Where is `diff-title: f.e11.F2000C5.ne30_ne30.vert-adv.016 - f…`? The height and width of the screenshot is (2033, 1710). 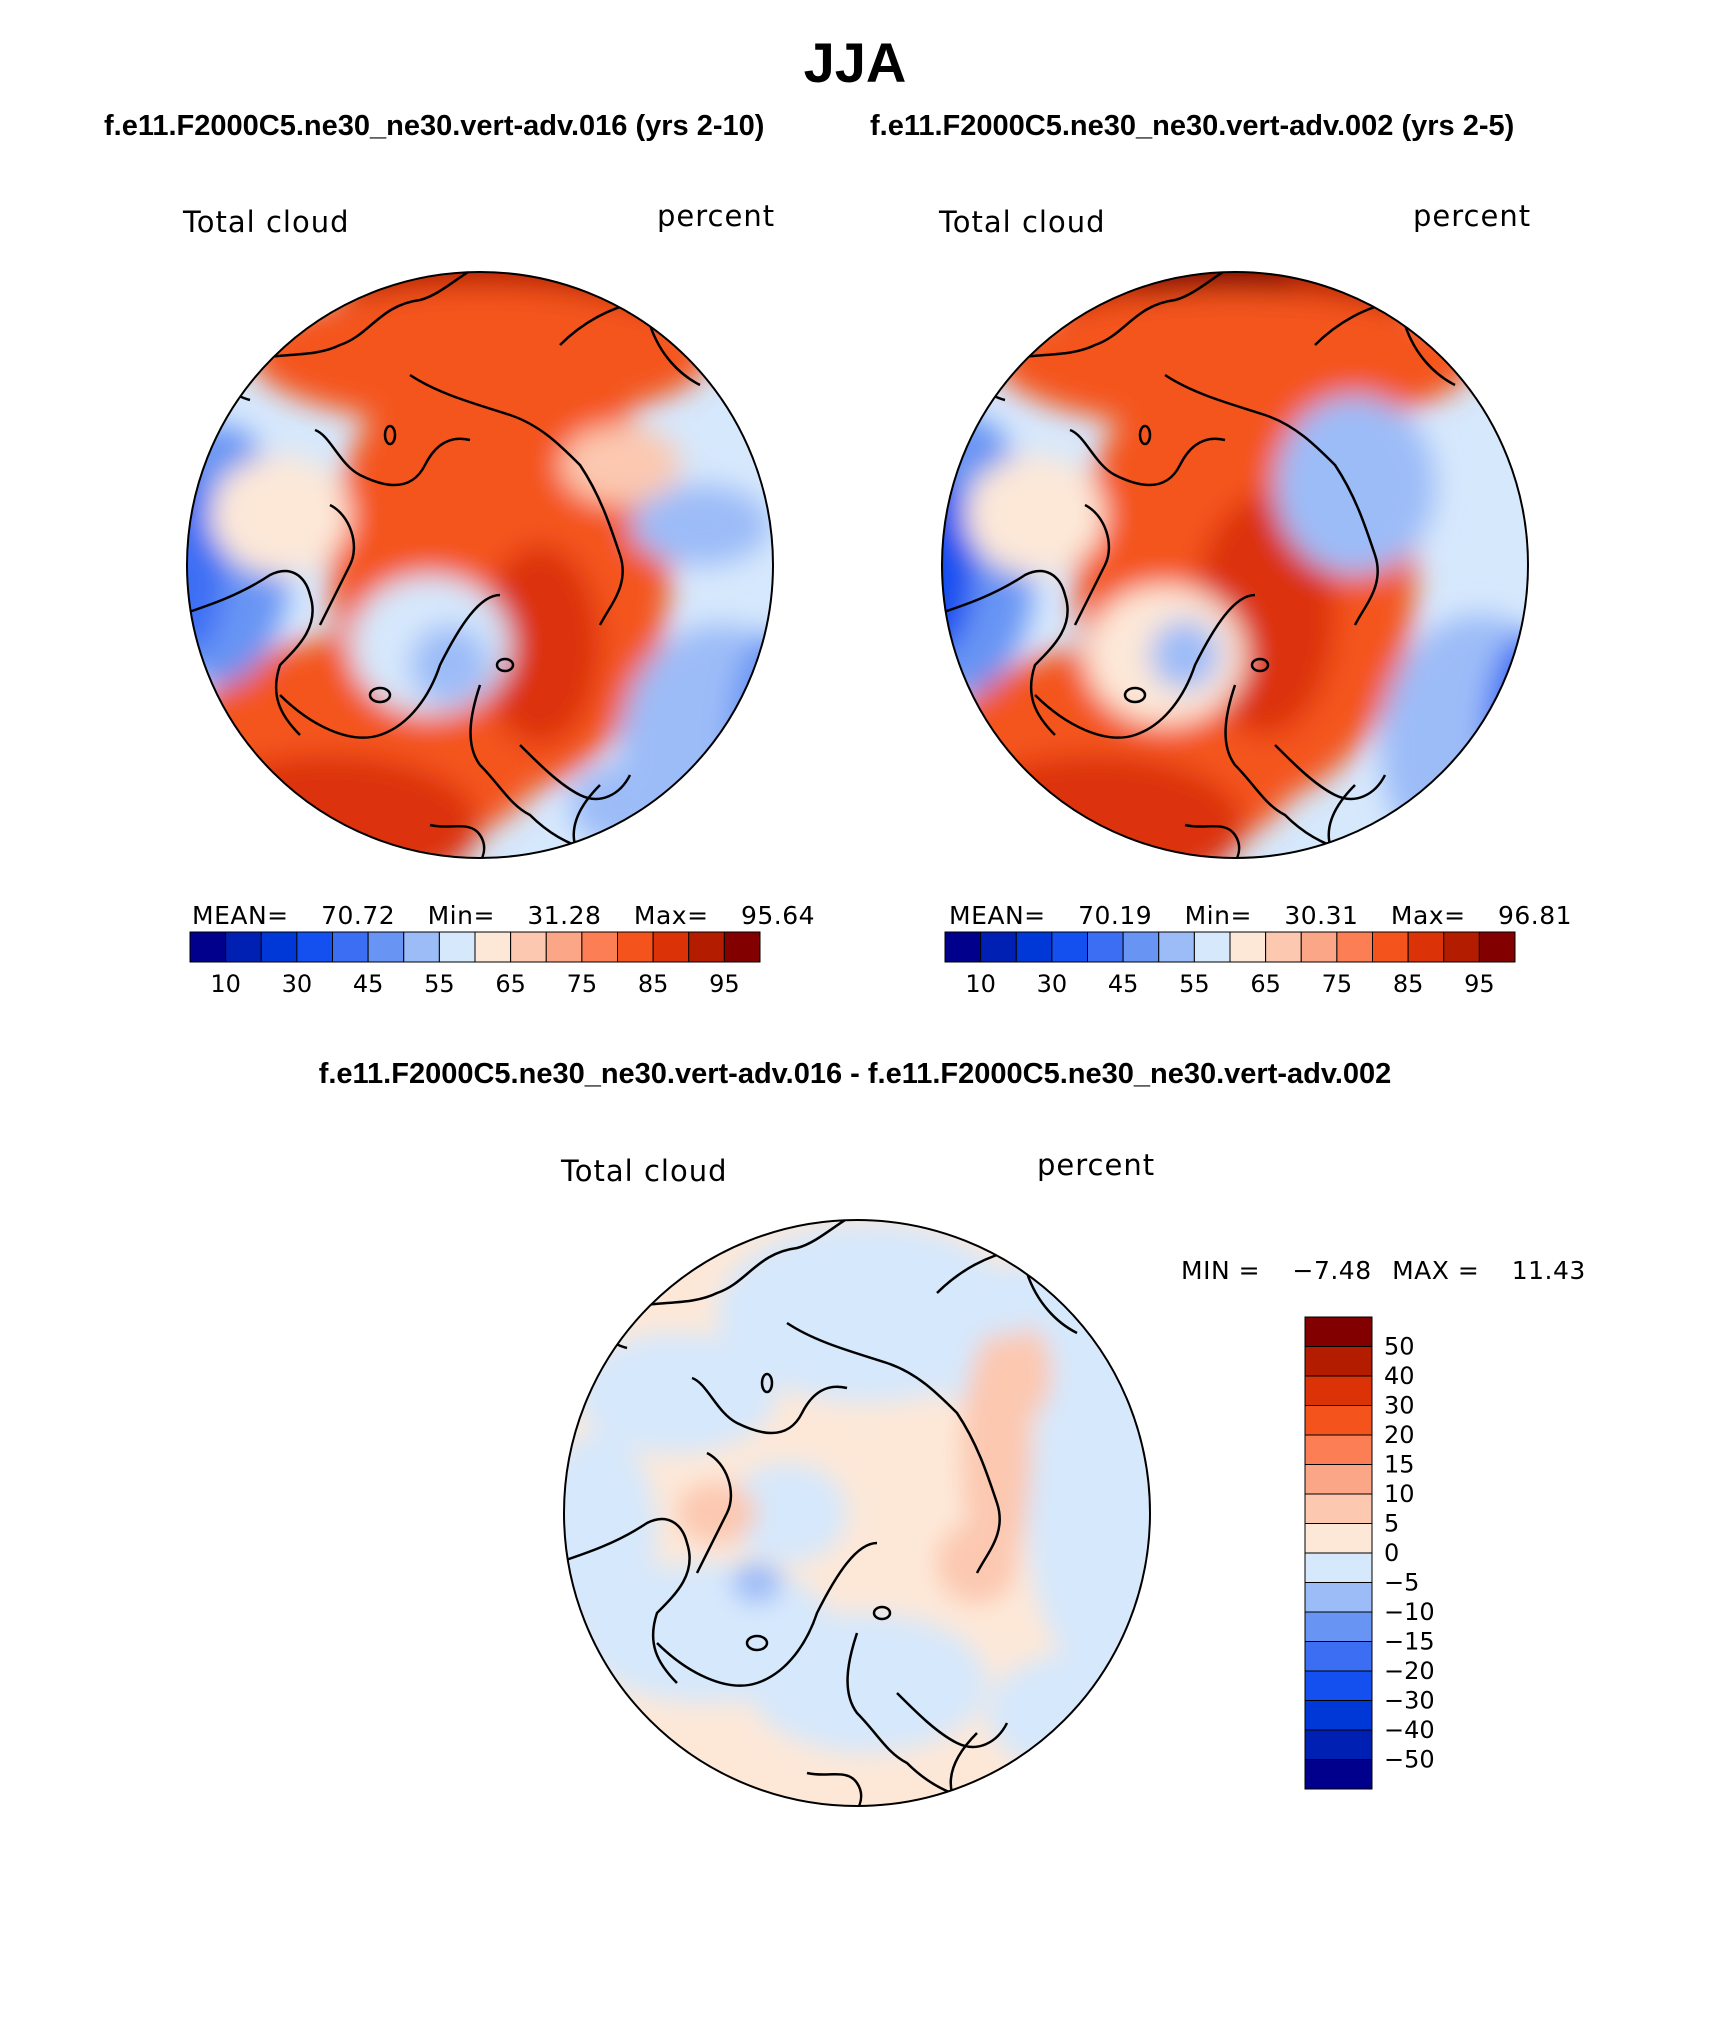 diff-title: f.e11.F2000C5.ne30_ne30.vert-adv.016 - f… is located at coordinates (855, 1074).